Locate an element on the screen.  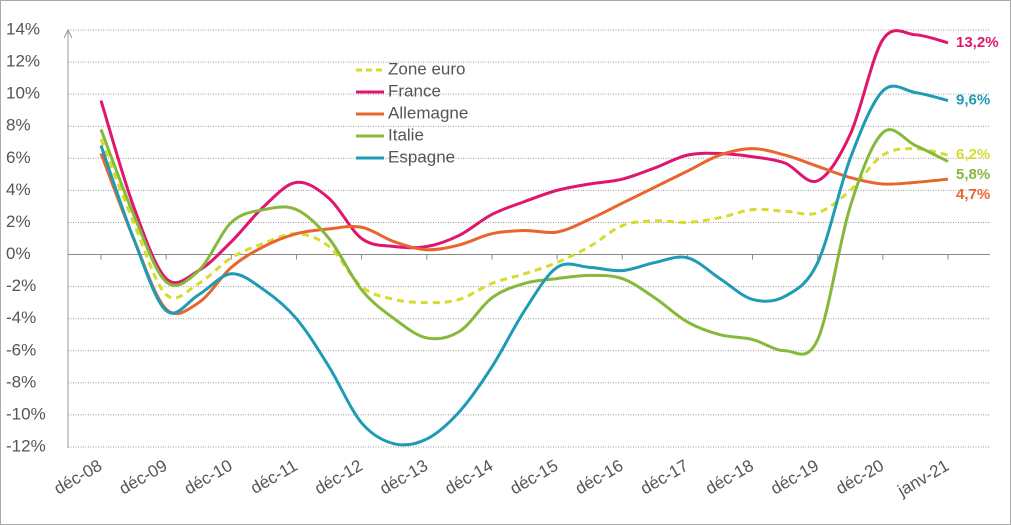
y-tick-label: -4% is located at coordinates (21, 317).